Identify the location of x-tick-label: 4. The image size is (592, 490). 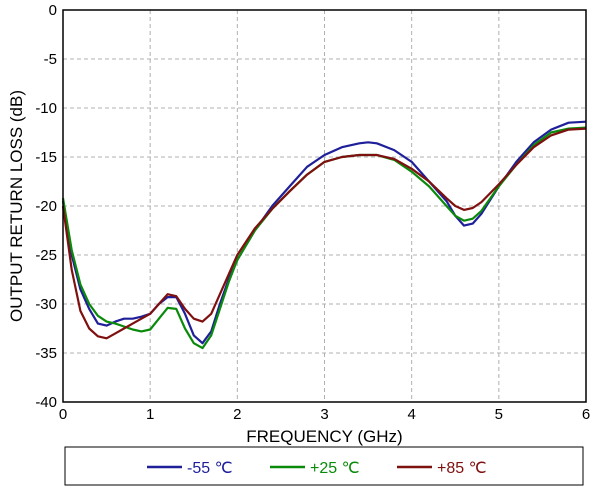
(411, 414).